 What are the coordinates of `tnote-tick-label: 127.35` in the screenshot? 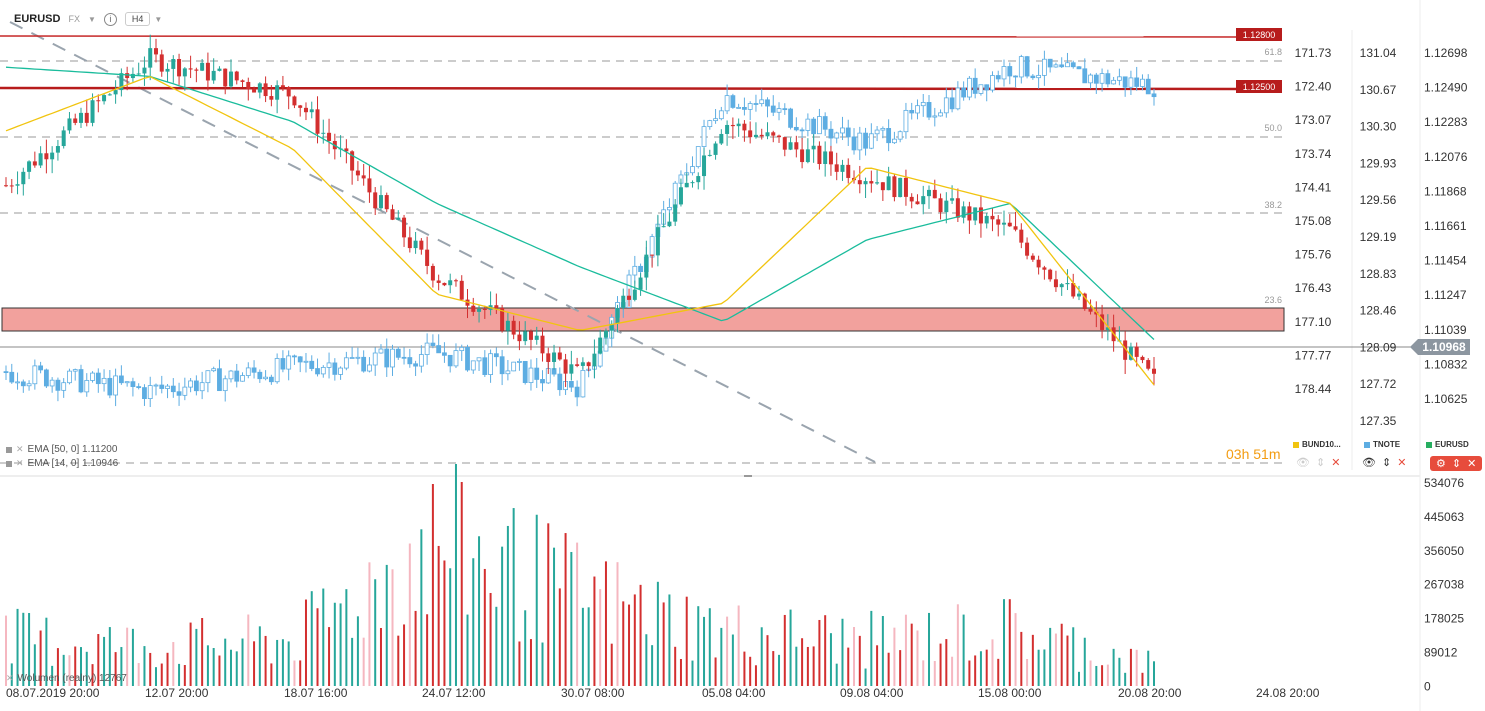 It's located at (1378, 421).